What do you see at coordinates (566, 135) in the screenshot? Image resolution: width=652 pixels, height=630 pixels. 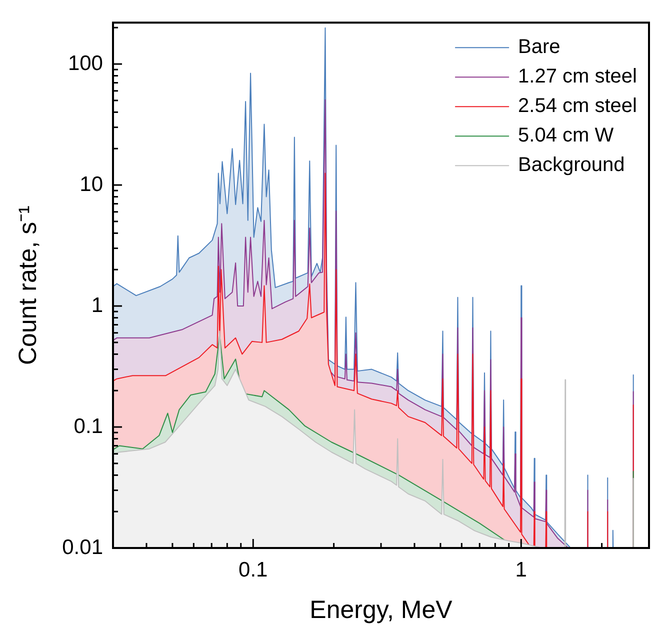 I see `legend-label: 5.04 cm W` at bounding box center [566, 135].